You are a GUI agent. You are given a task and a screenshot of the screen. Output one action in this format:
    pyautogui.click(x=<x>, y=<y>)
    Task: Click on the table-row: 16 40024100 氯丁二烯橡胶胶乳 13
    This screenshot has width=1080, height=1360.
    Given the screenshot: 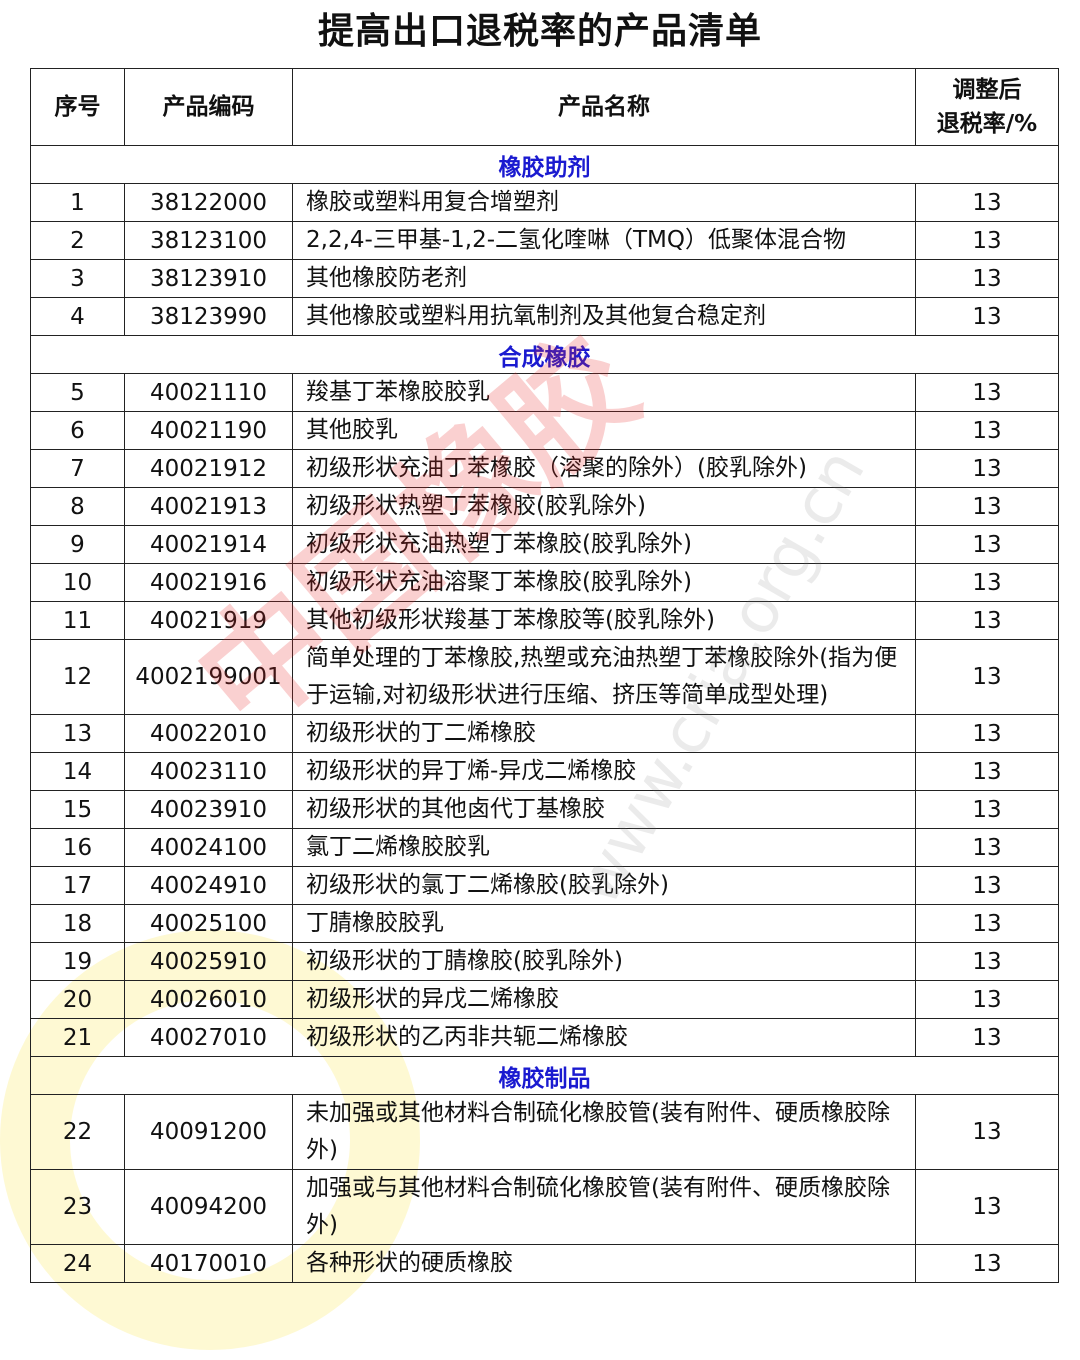 What is the action you would take?
    pyautogui.click(x=544, y=847)
    